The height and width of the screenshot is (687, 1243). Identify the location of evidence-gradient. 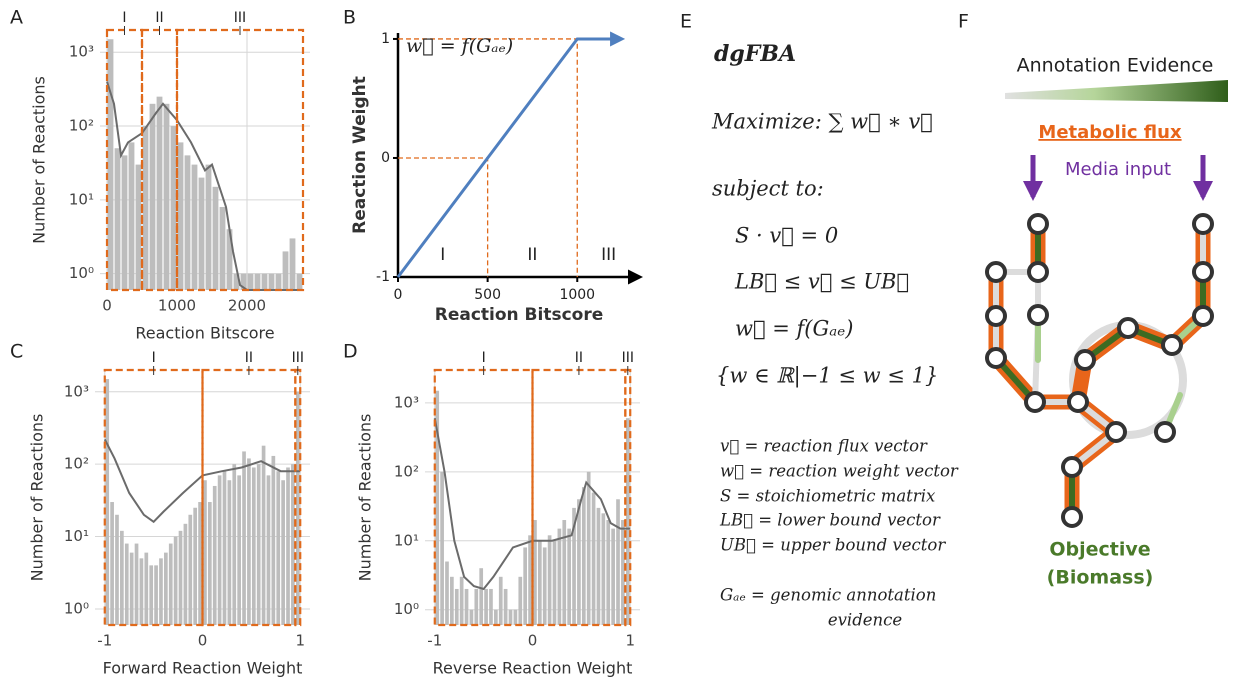
(1116, 91).